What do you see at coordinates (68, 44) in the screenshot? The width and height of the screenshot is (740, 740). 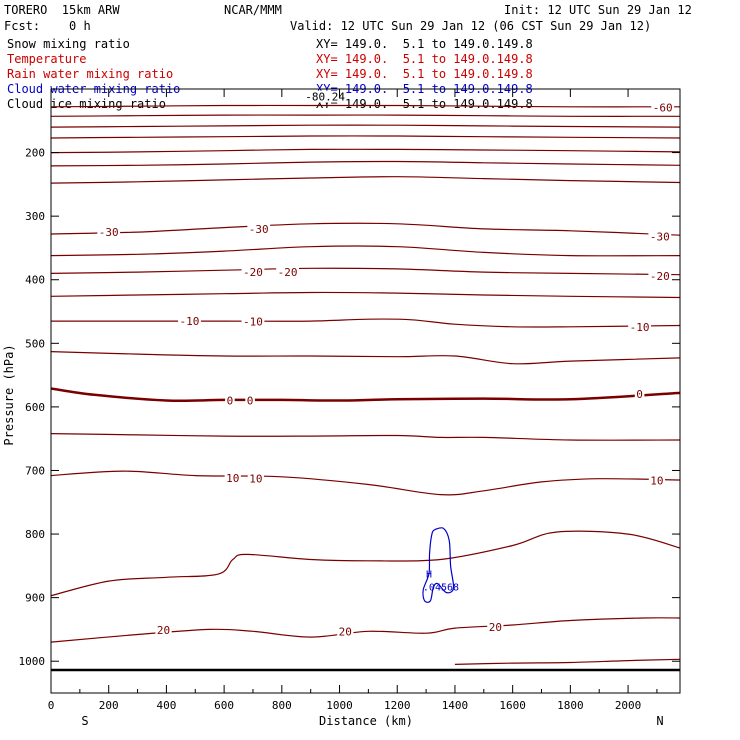 I see `field-name-snow: Snow mixing ratio` at bounding box center [68, 44].